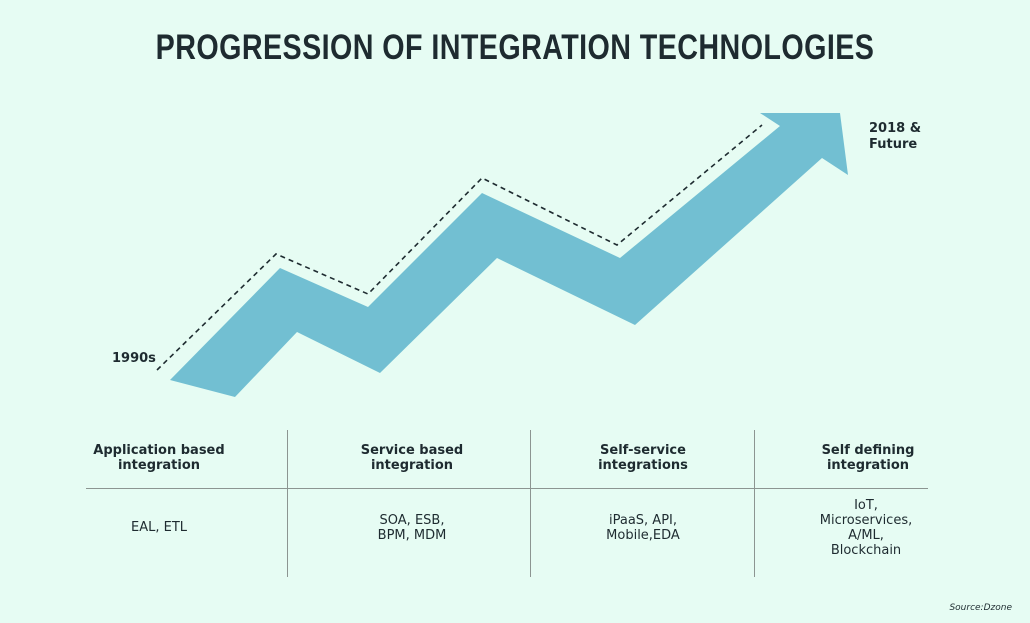  Describe the element at coordinates (643, 458) in the screenshot. I see `column-3-heading: Self-service integrations` at that location.